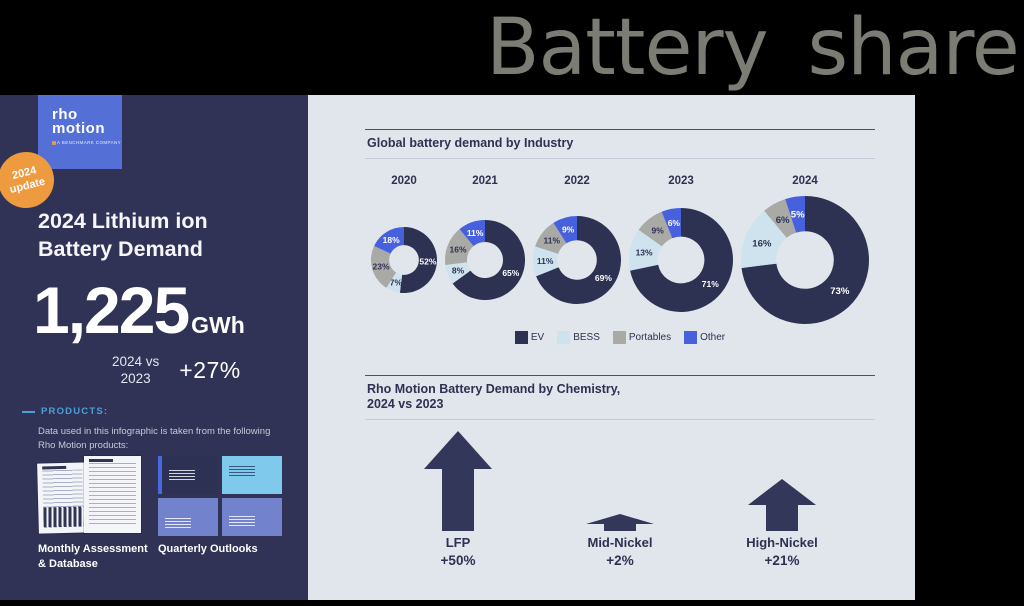 This screenshot has width=1024, height=606. Describe the element at coordinates (564, 337) in the screenshot. I see `legend-swatch-bess` at that location.